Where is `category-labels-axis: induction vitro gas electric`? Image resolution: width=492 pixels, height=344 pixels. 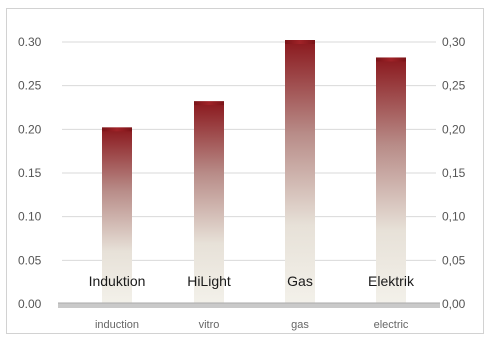 category-labels-axis: induction vitro gas electric is located at coordinates (252, 325).